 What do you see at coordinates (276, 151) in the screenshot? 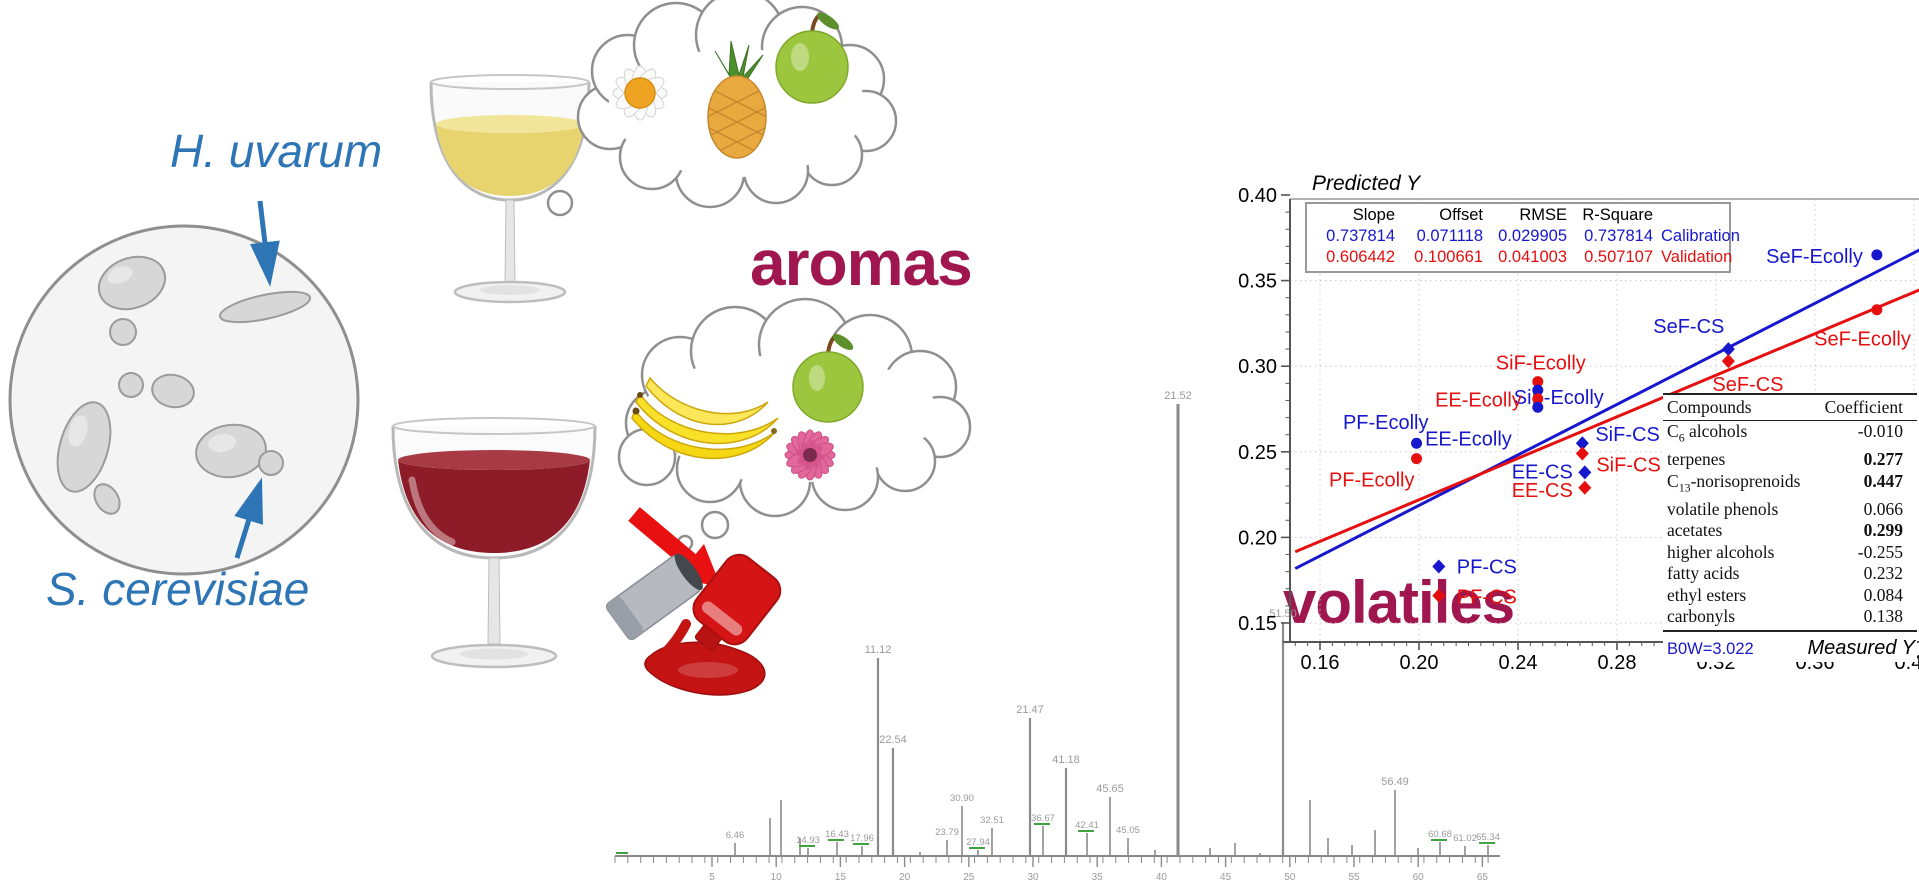
I see `h-uvarum-label: H. uvarum` at bounding box center [276, 151].